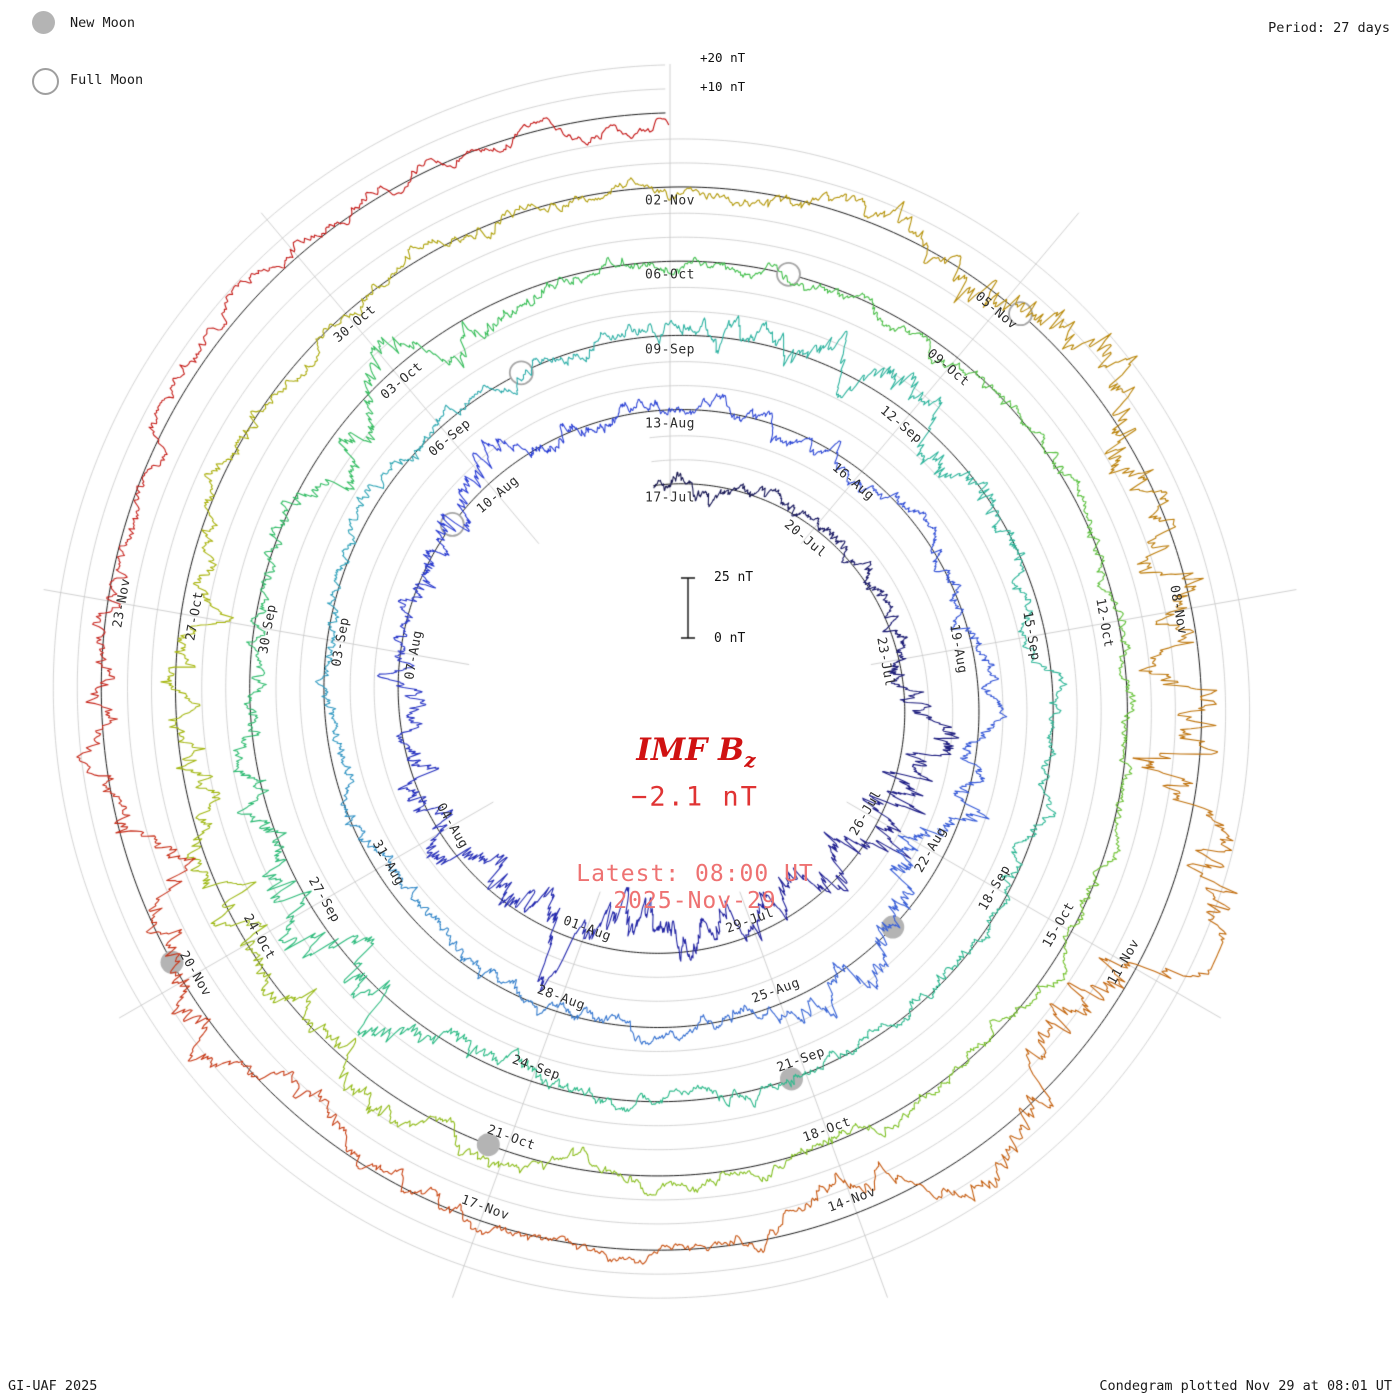  What do you see at coordinates (670, 350) in the screenshot?
I see `spiral-date-label: 09-Sep` at bounding box center [670, 350].